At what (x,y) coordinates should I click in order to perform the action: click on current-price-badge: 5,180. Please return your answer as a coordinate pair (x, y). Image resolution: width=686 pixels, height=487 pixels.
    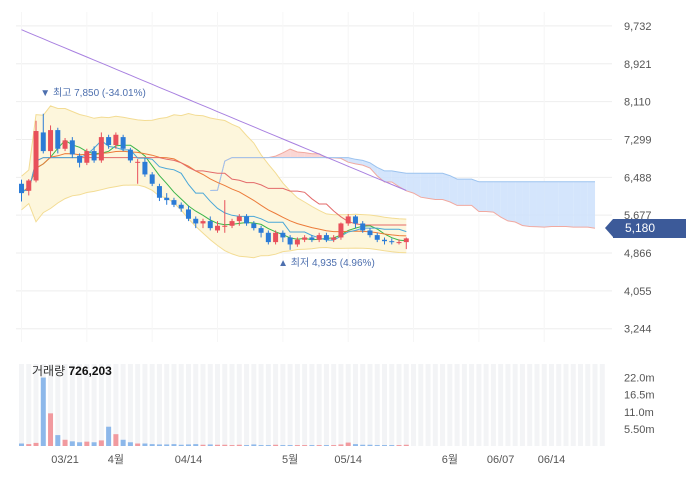
    Looking at the image, I should click on (645, 228).